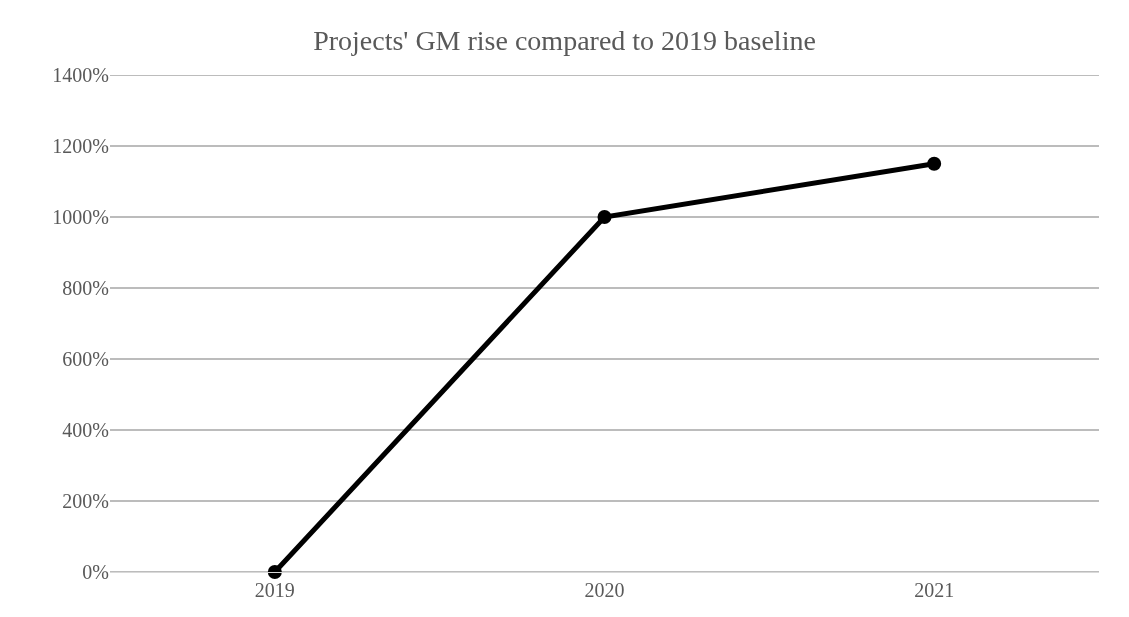  I want to click on y-tick-label: 0%, so click(95, 572).